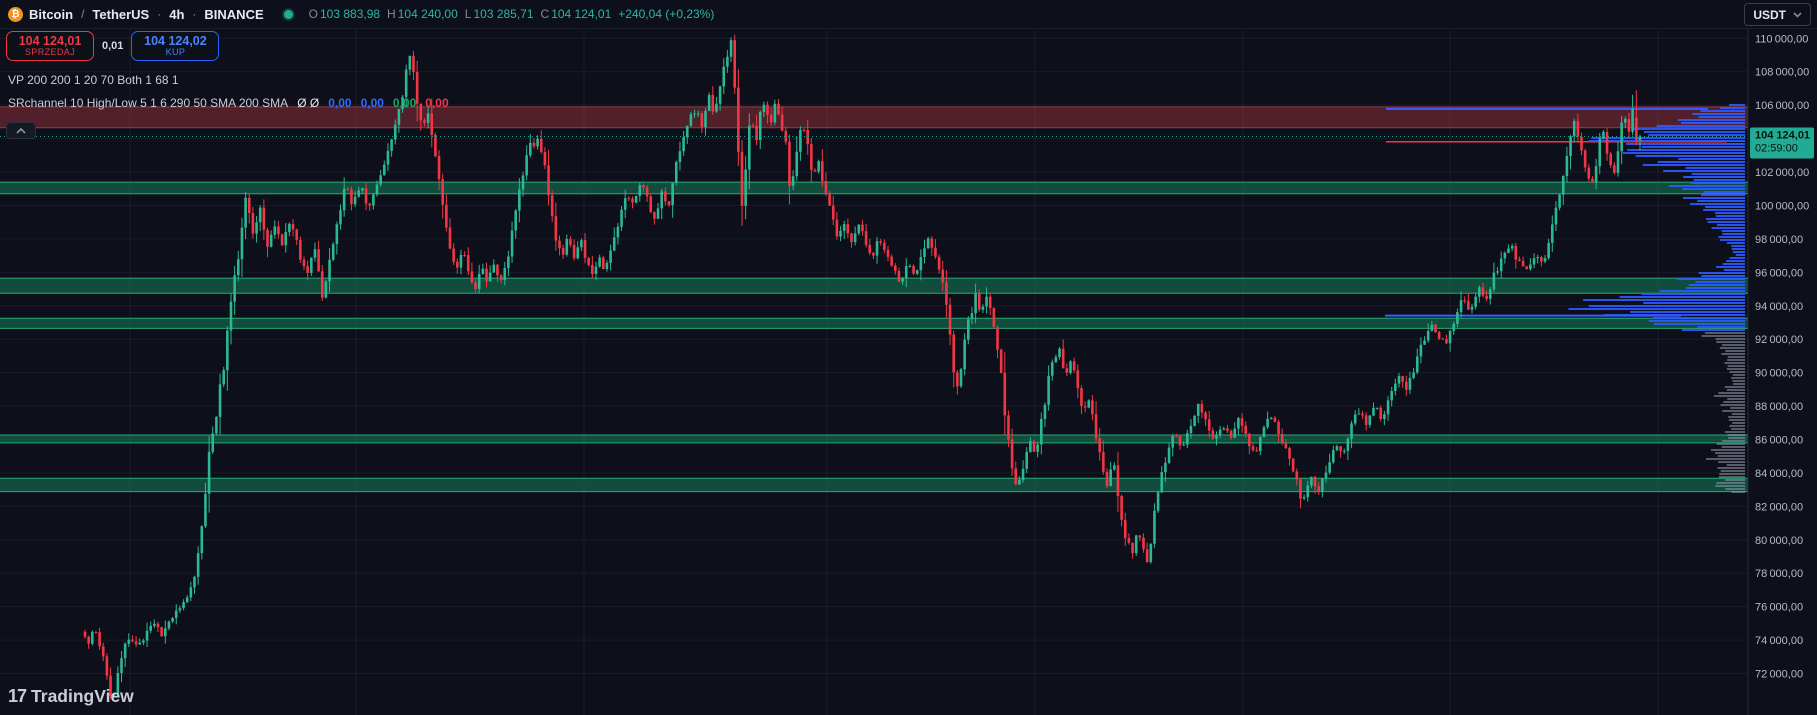 The image size is (1817, 715). What do you see at coordinates (313, 14) in the screenshot?
I see `open-label: O` at bounding box center [313, 14].